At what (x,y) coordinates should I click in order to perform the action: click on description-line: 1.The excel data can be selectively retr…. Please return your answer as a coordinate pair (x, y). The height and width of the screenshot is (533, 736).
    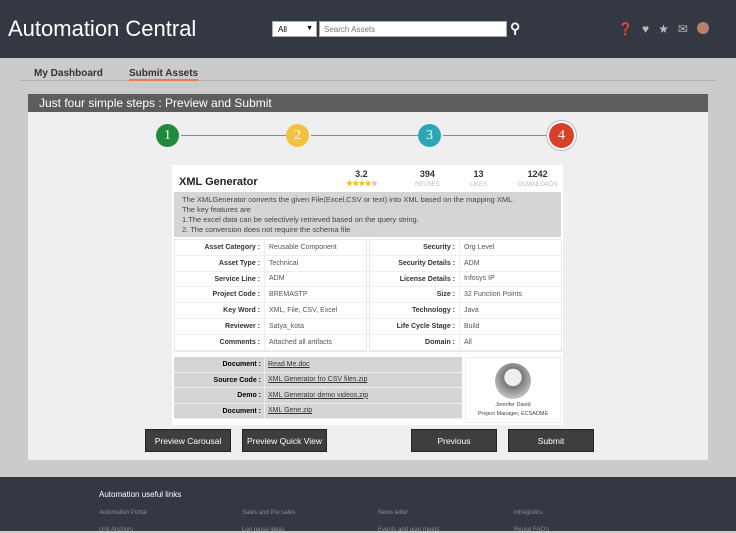
    Looking at the image, I should click on (300, 219).